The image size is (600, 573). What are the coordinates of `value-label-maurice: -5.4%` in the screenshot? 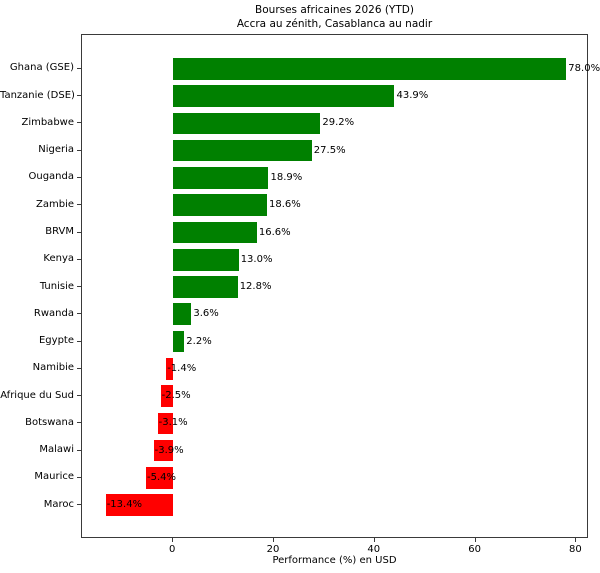 It's located at (162, 477).